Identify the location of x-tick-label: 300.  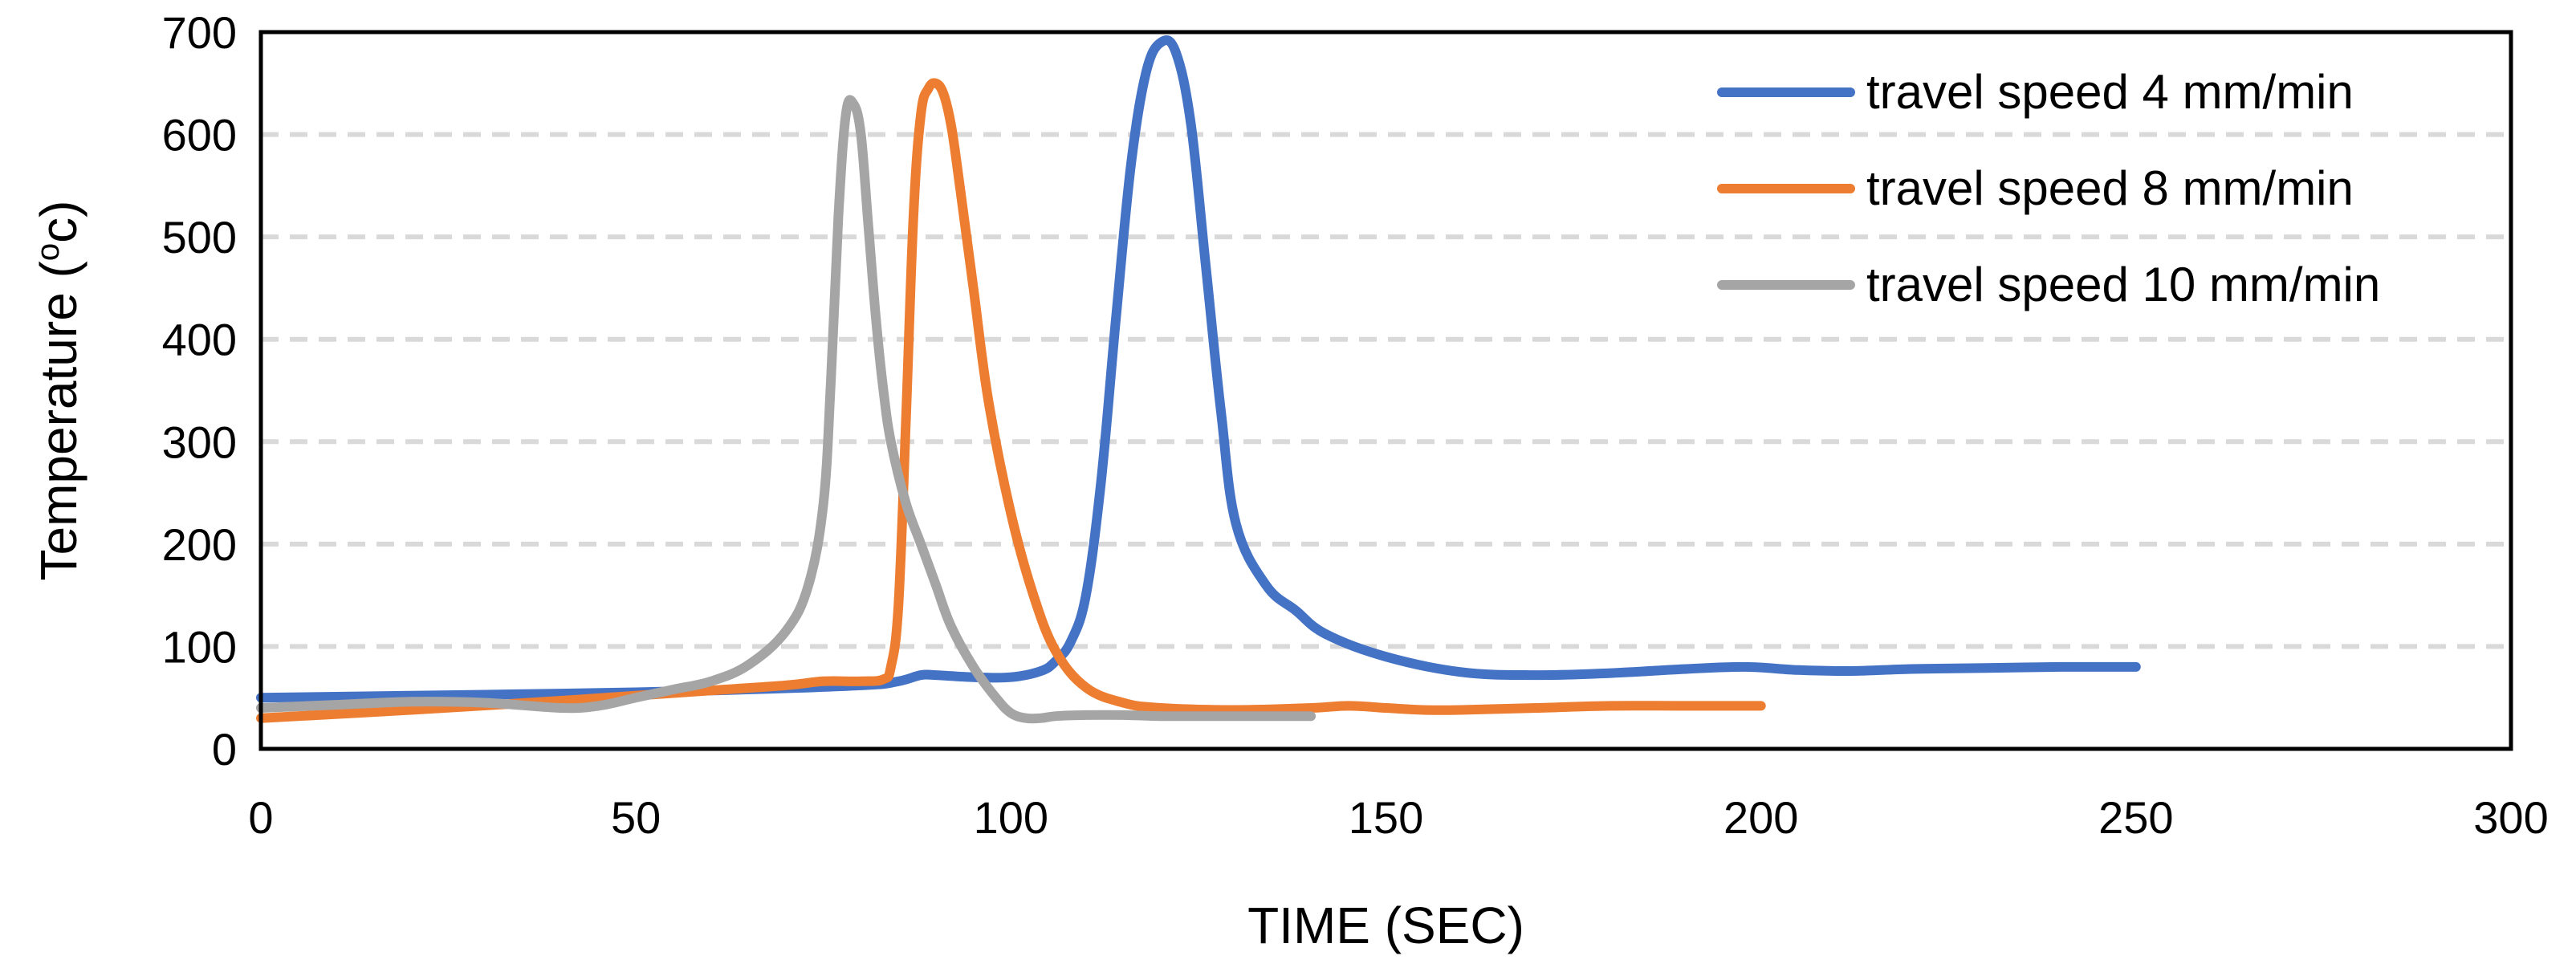
(2510, 817).